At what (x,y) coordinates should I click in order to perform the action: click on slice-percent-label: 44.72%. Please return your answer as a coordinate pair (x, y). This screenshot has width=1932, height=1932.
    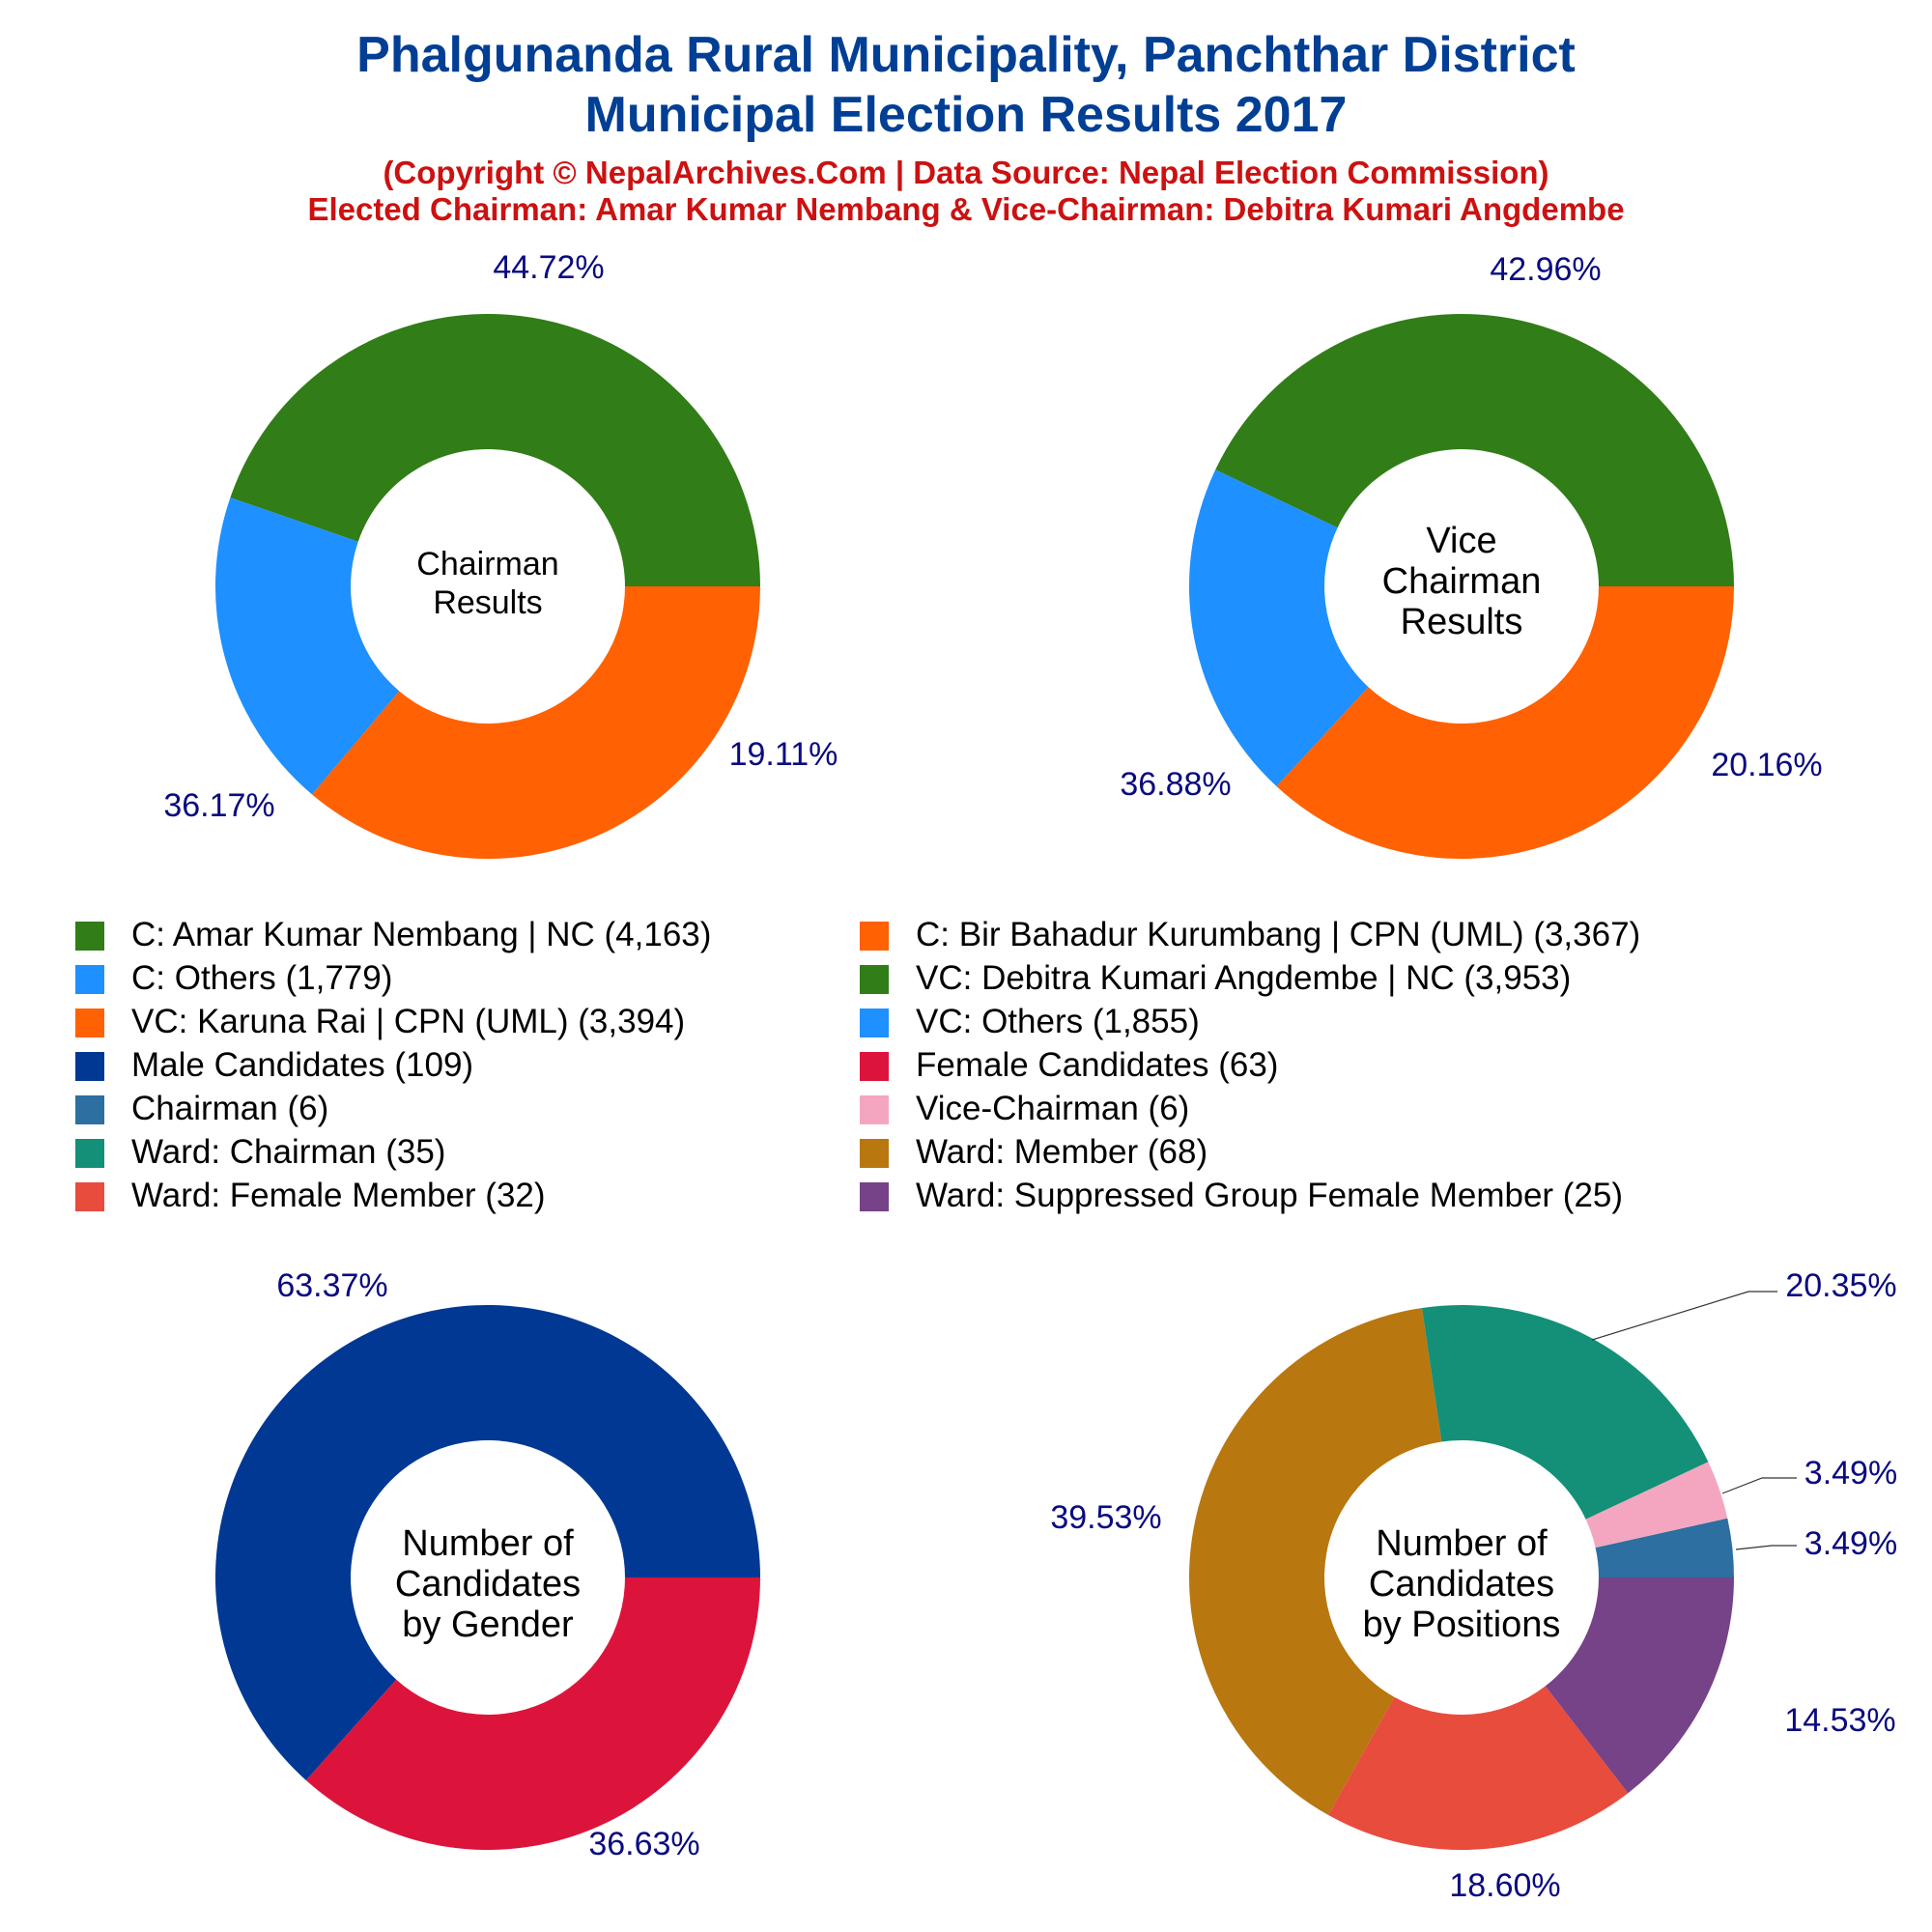
    Looking at the image, I should click on (548, 267).